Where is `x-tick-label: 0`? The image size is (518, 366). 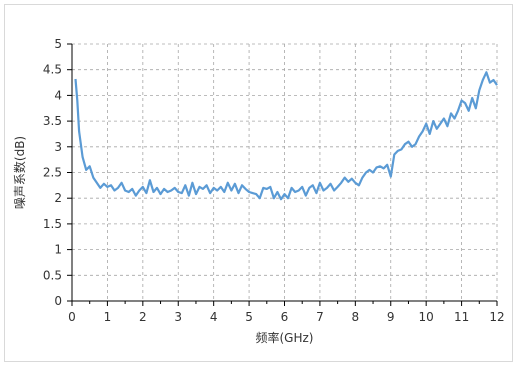
x-tick-label: 0 is located at coordinates (72, 317).